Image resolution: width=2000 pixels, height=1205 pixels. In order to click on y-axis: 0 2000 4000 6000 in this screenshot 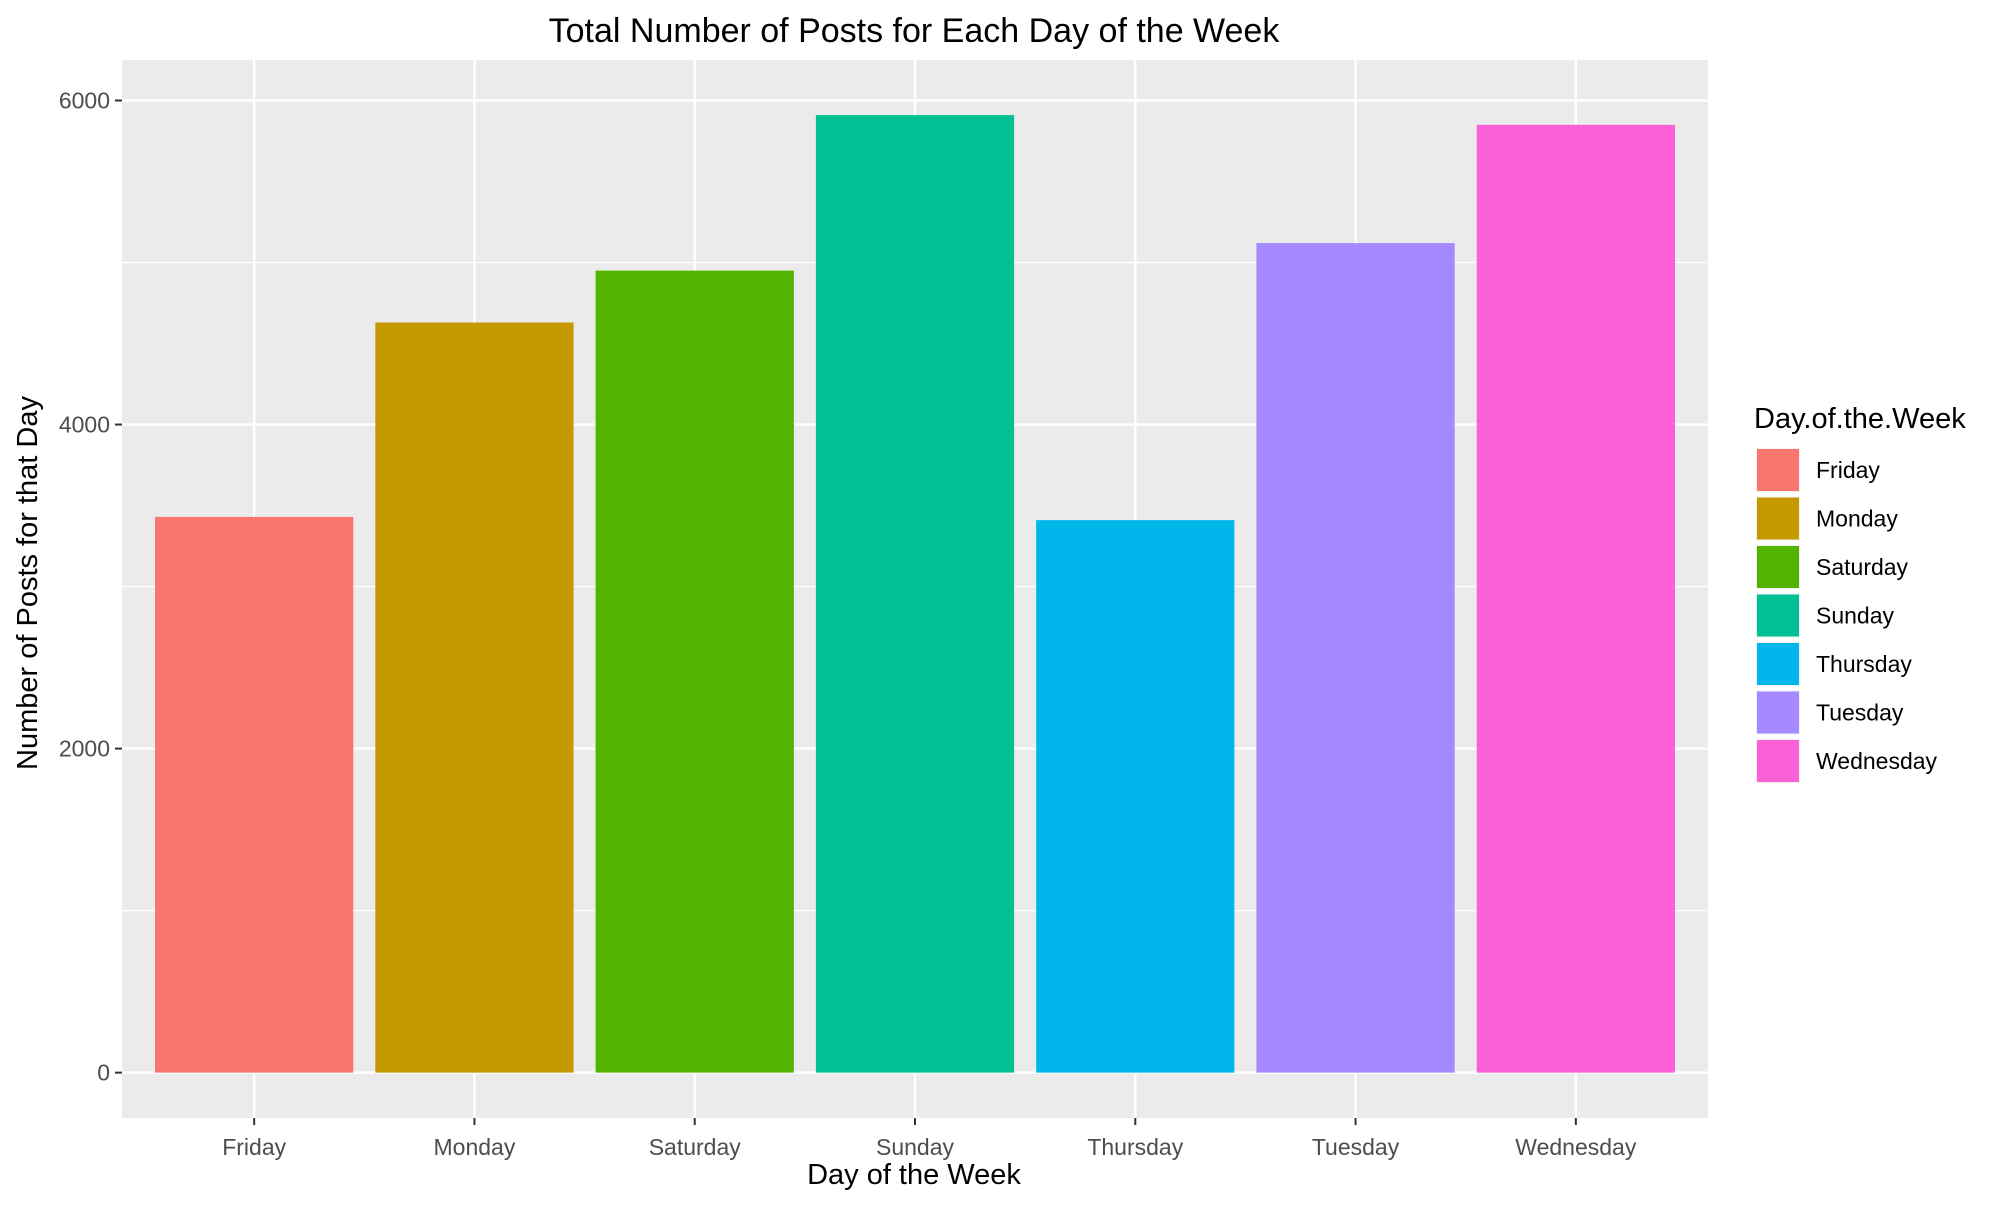, I will do `click(90, 587)`.